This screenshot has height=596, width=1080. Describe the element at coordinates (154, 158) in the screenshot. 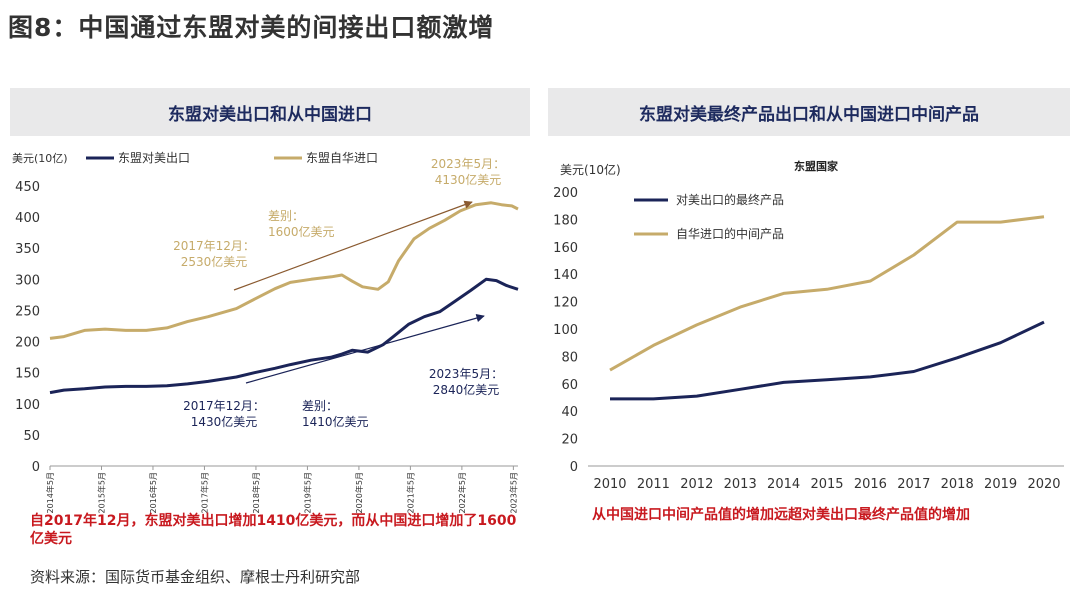

I see `left-legend-label-1: 东盟对美出口` at that location.